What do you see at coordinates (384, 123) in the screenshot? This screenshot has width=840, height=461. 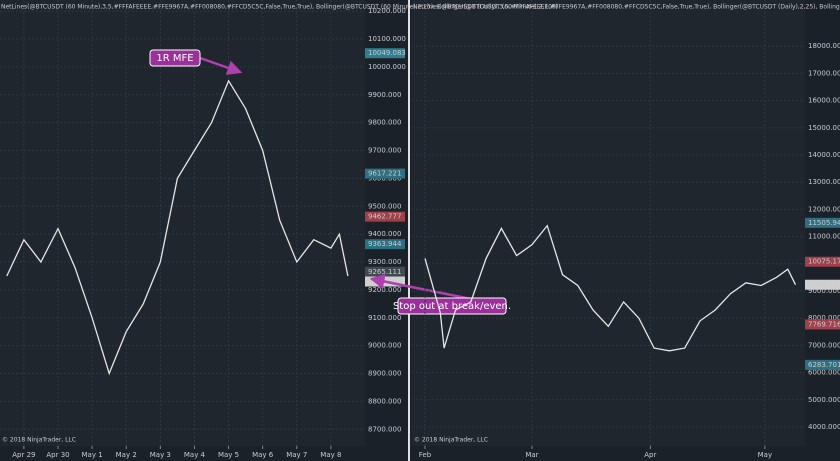 I see `y-tick-label: 9800.000` at bounding box center [384, 123].